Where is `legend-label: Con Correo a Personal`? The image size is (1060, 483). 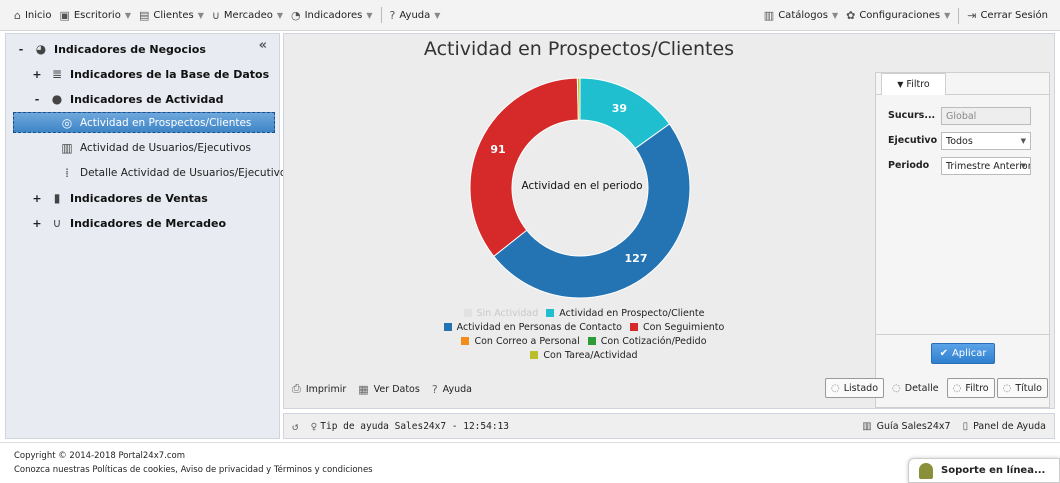 legend-label: Con Correo a Personal is located at coordinates (527, 341).